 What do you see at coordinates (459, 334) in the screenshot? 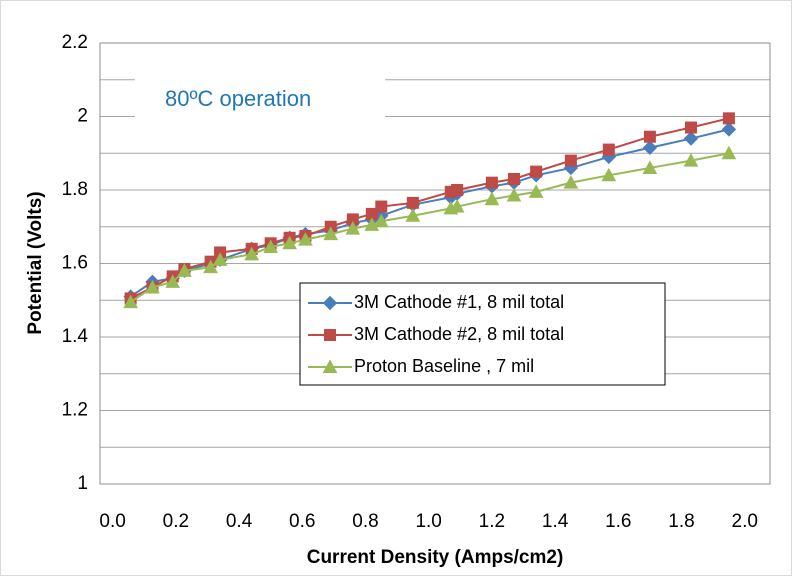
I see `legend-label: 3M Cathode #2, 8 mil total` at bounding box center [459, 334].